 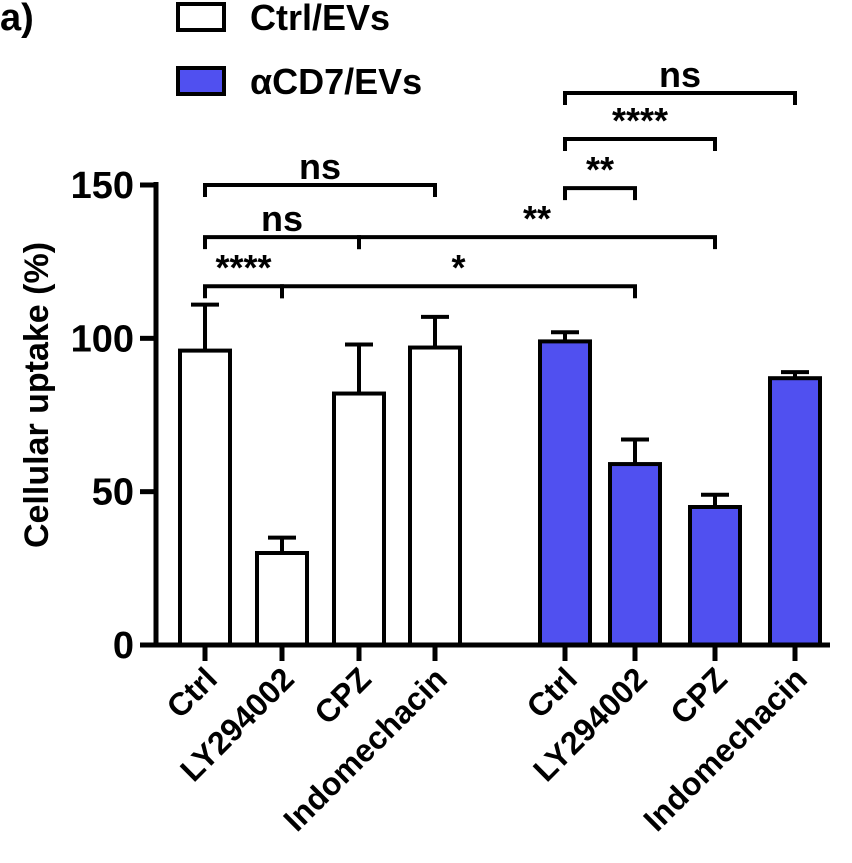 I want to click on bar-acd7-evs-ctrl, so click(x=565, y=493).